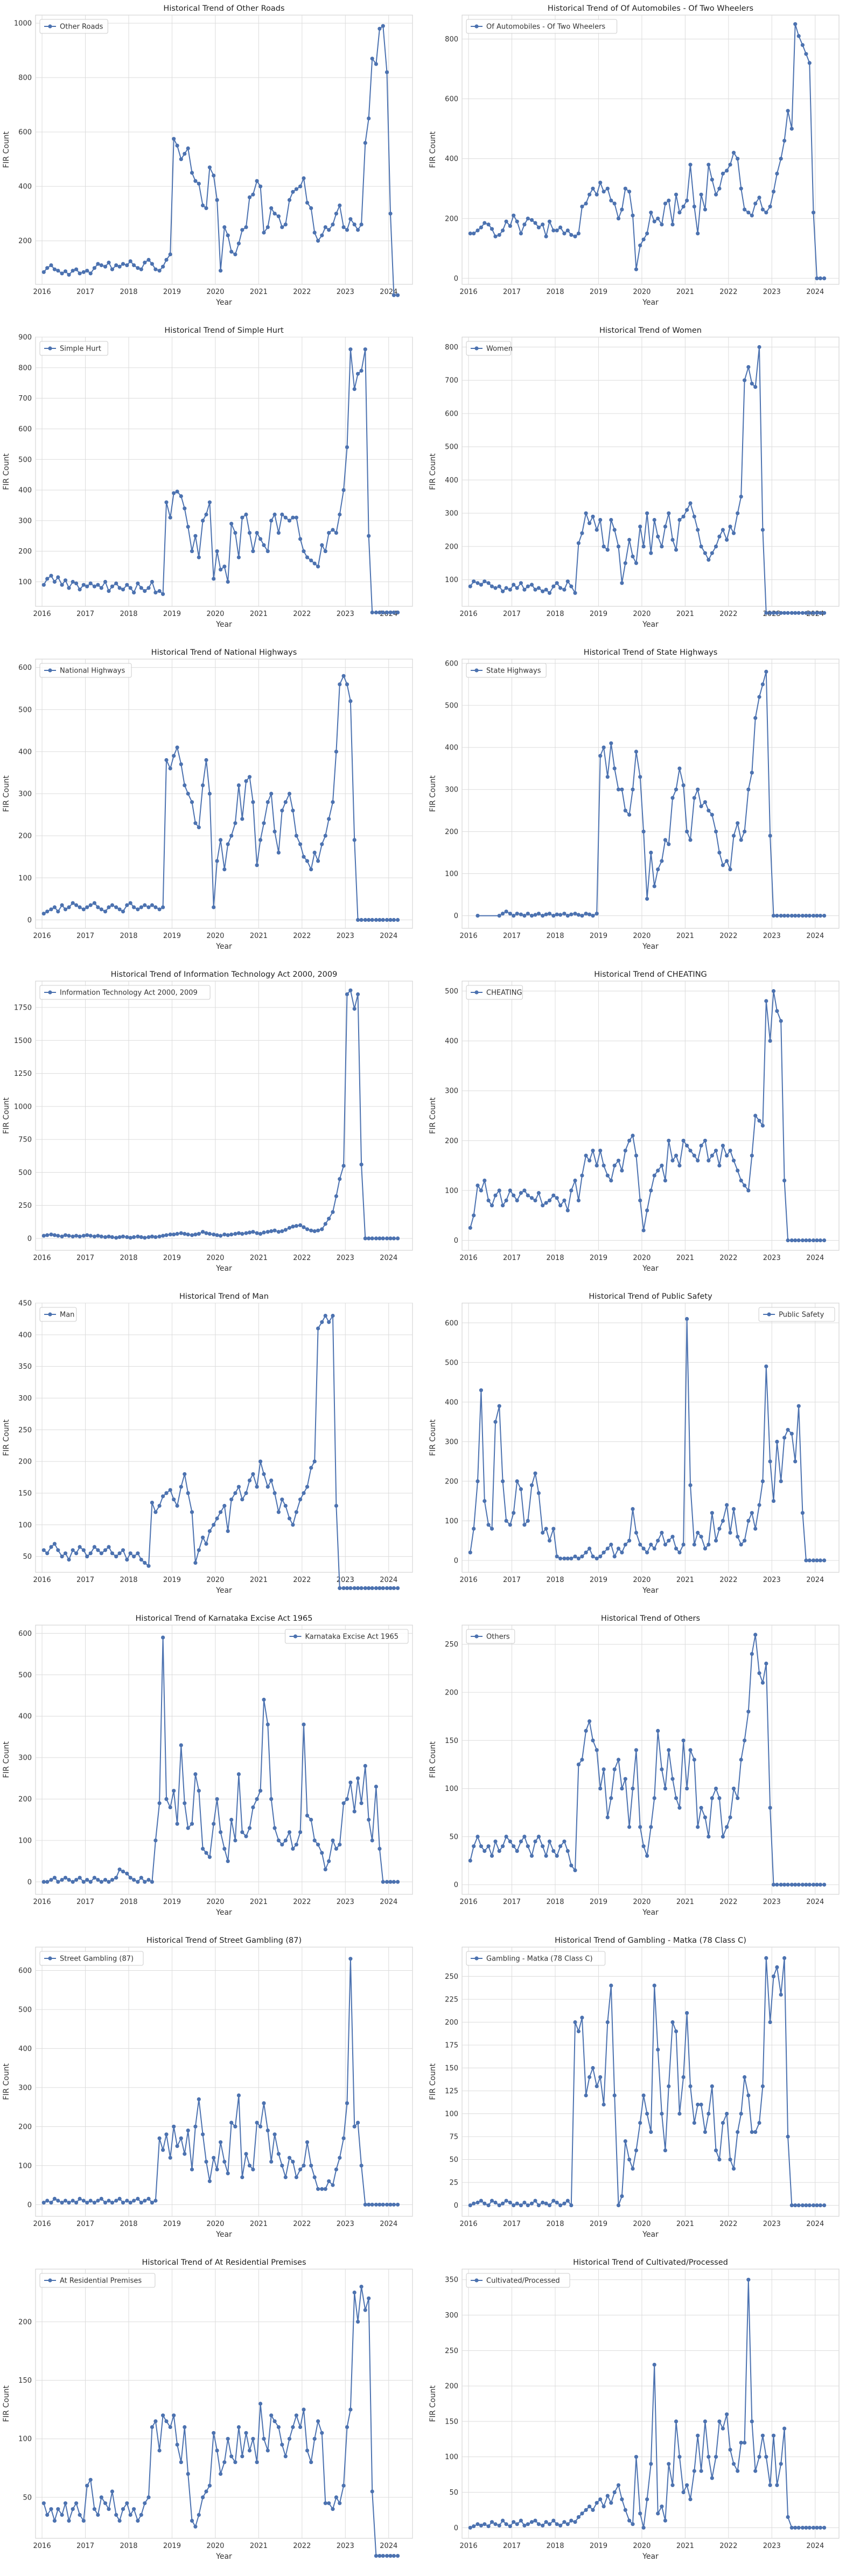 This screenshot has width=853, height=2576. I want to click on y-tick-label: 100, so click(451, 1521).